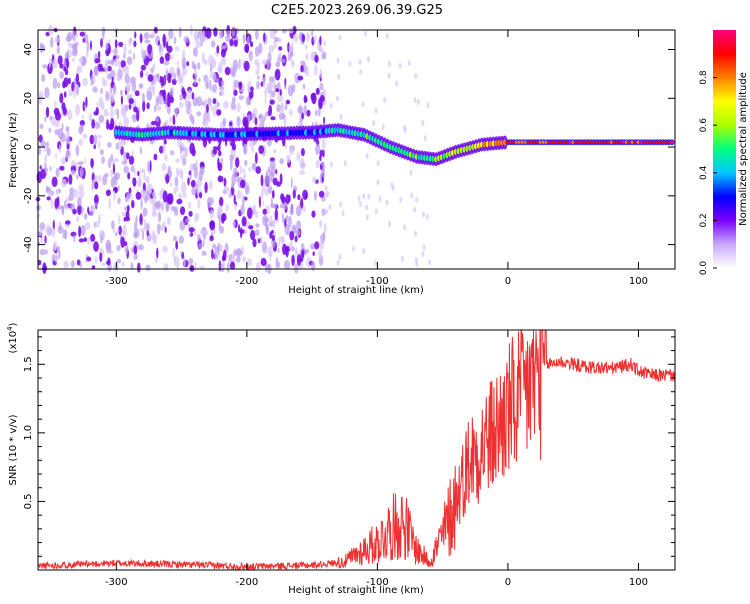 The height and width of the screenshot is (604, 750). I want to click on spectrogram-signal-track, so click(394, 145).